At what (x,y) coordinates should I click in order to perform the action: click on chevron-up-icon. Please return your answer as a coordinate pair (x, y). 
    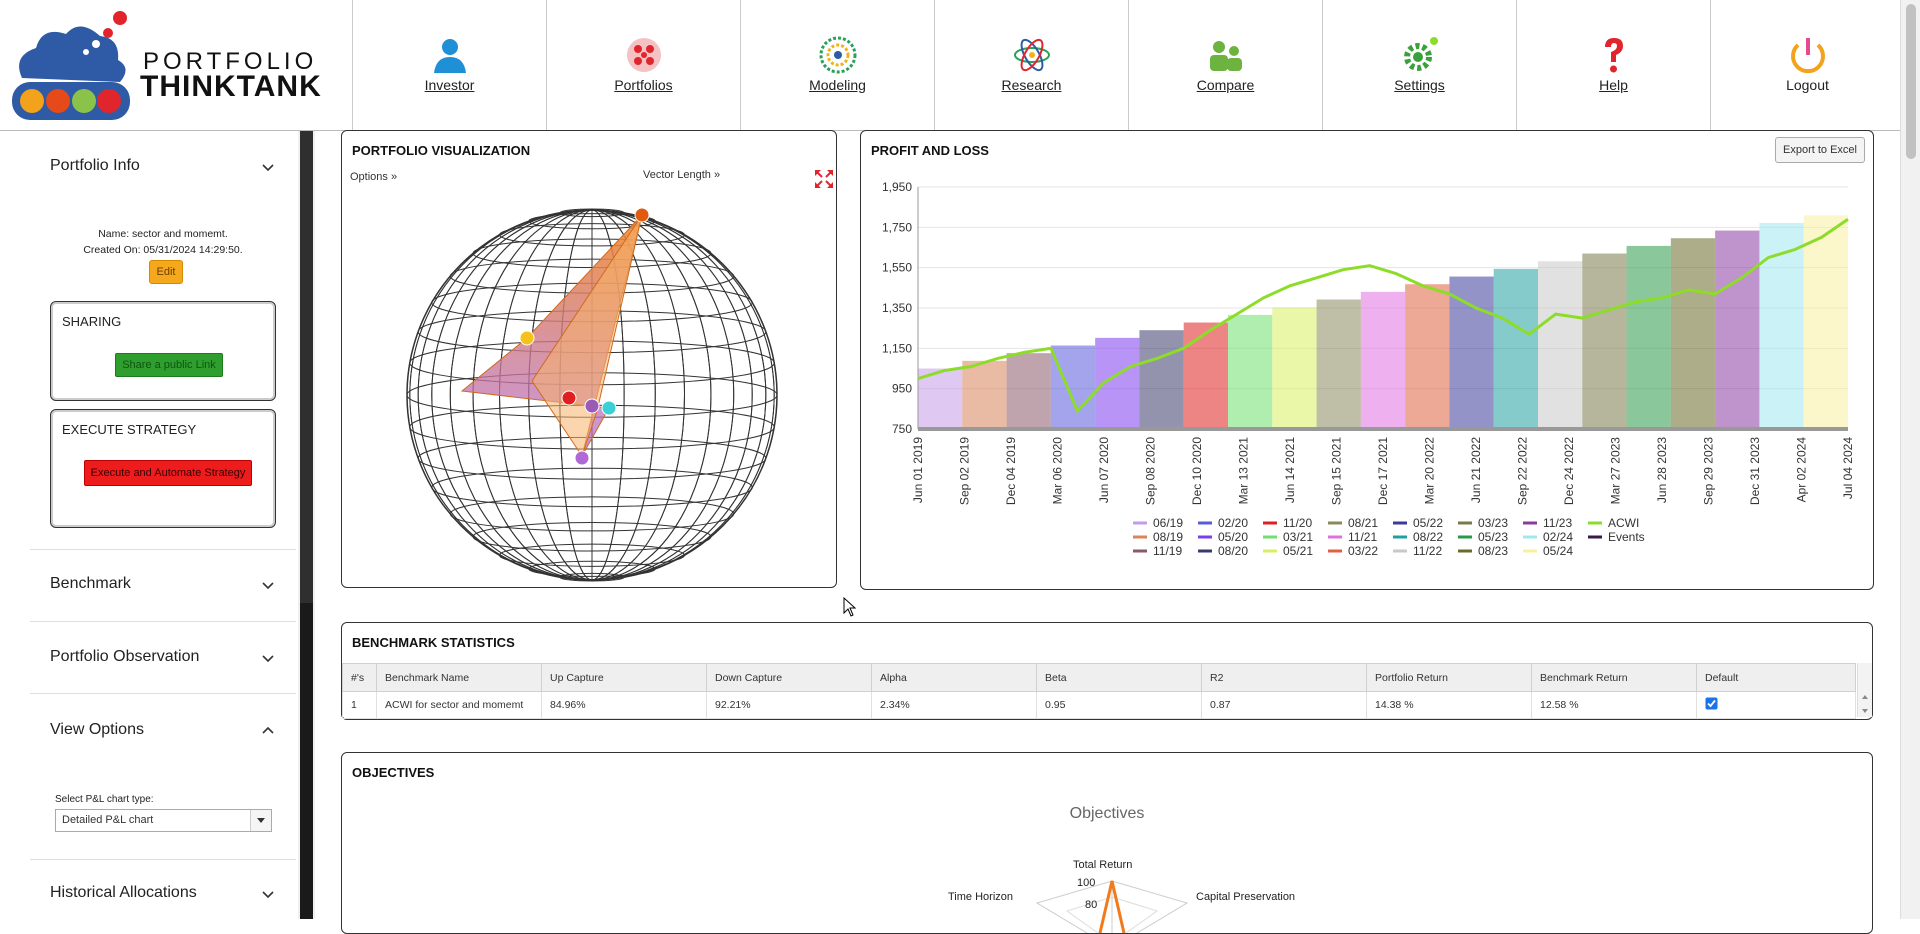
    Looking at the image, I should click on (268, 731).